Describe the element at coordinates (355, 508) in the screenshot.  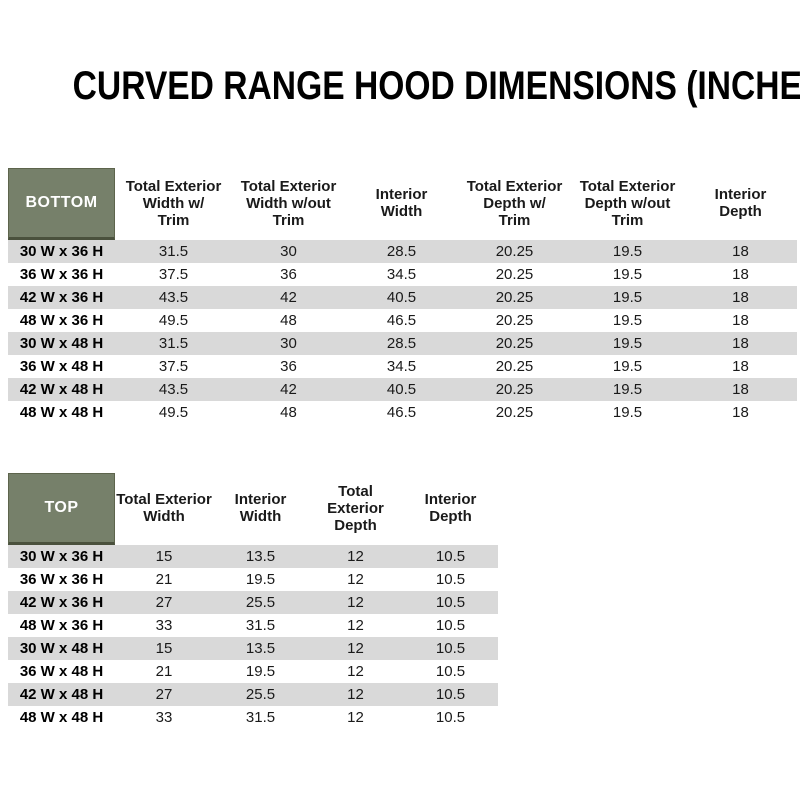
I see `column-header: Total Exterior Depth` at that location.